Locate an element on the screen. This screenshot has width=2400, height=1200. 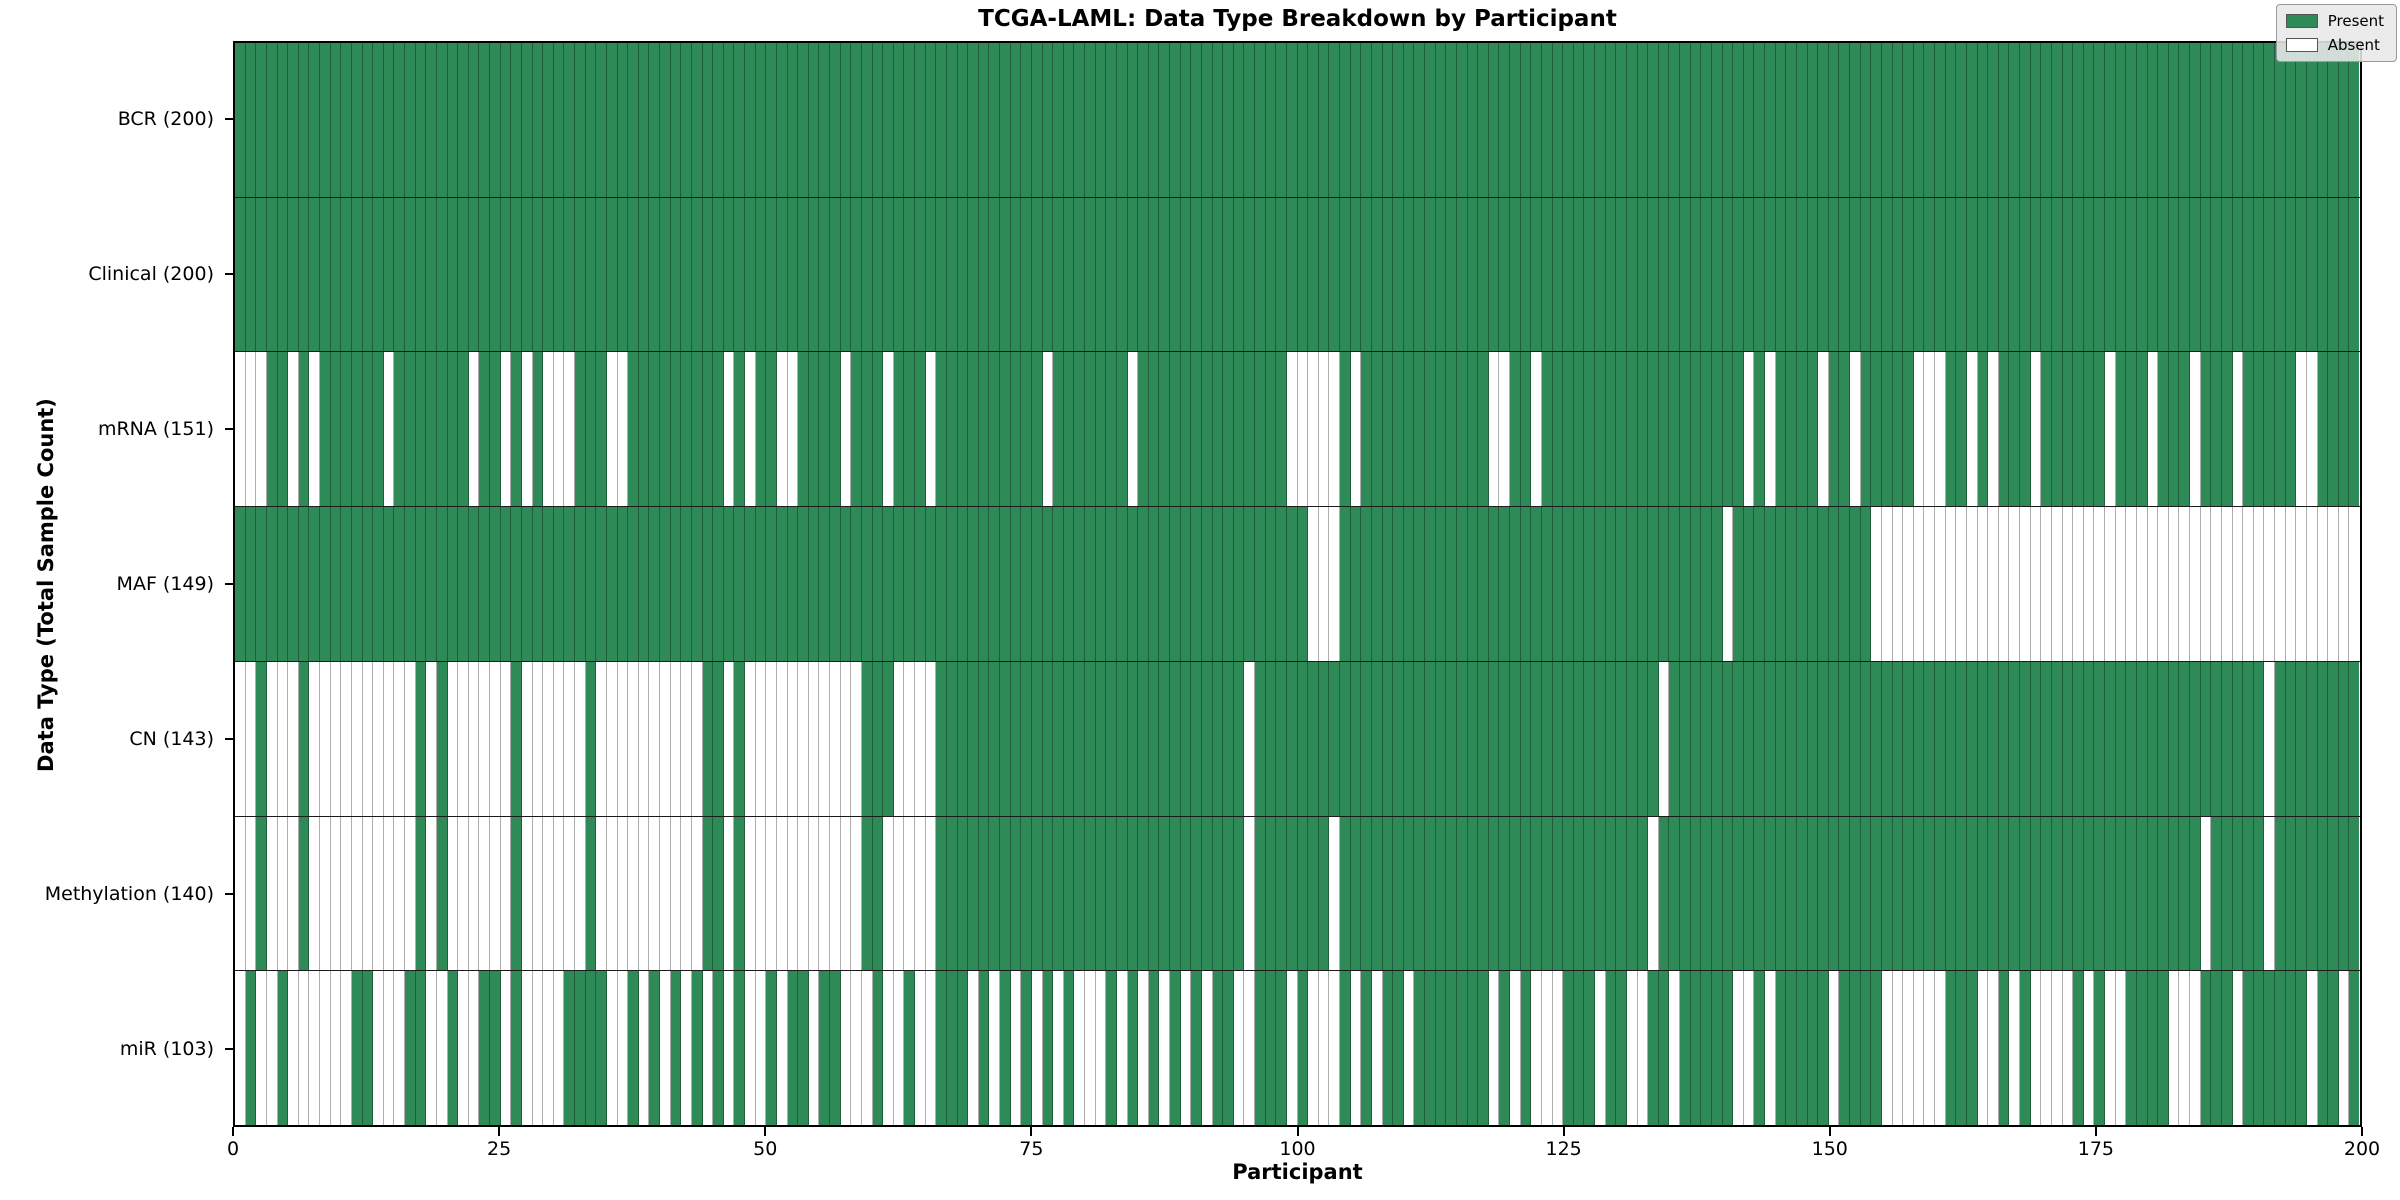
row-label-CN: CN (143) is located at coordinates (171, 739).